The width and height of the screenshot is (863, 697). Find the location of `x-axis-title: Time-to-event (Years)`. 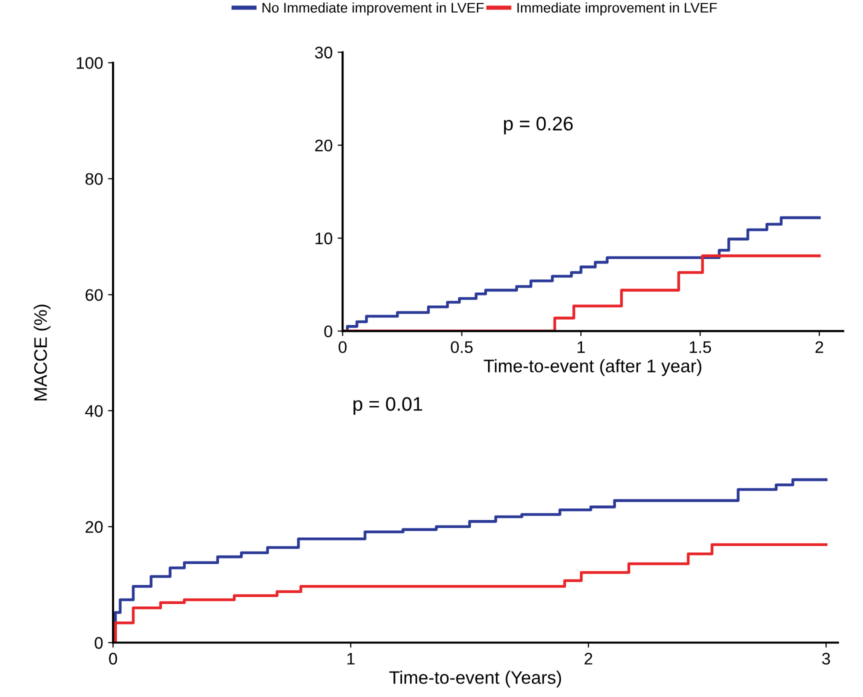

x-axis-title: Time-to-event (Years) is located at coordinates (475, 679).